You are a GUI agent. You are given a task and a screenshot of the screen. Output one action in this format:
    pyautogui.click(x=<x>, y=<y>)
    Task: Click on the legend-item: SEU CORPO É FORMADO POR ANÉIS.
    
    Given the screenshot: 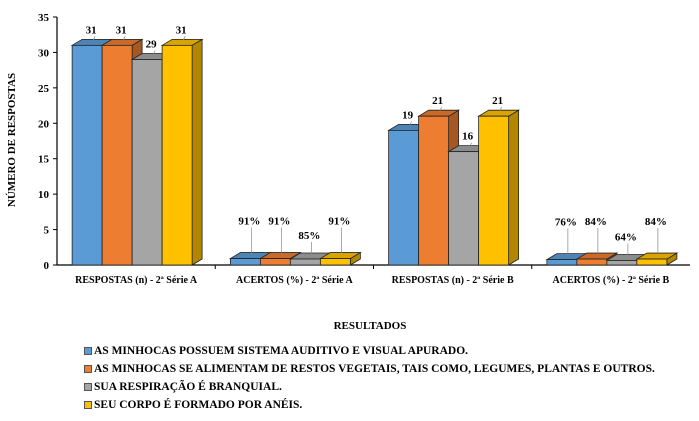 What is the action you would take?
    pyautogui.click(x=369, y=405)
    